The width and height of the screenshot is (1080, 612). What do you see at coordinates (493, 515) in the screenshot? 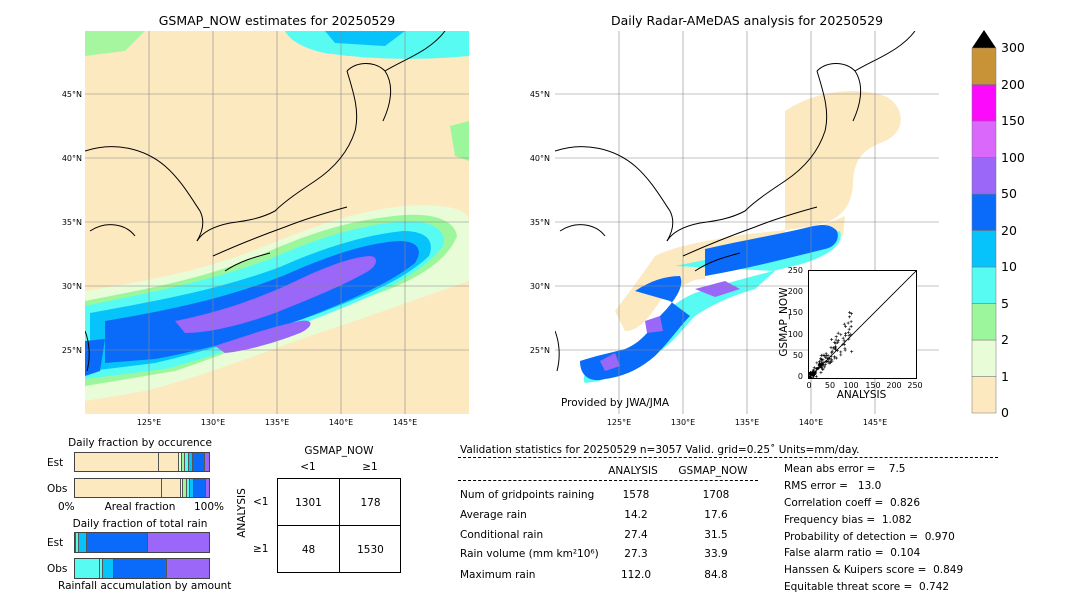
I see `stat-label-average: Average rain` at bounding box center [493, 515].